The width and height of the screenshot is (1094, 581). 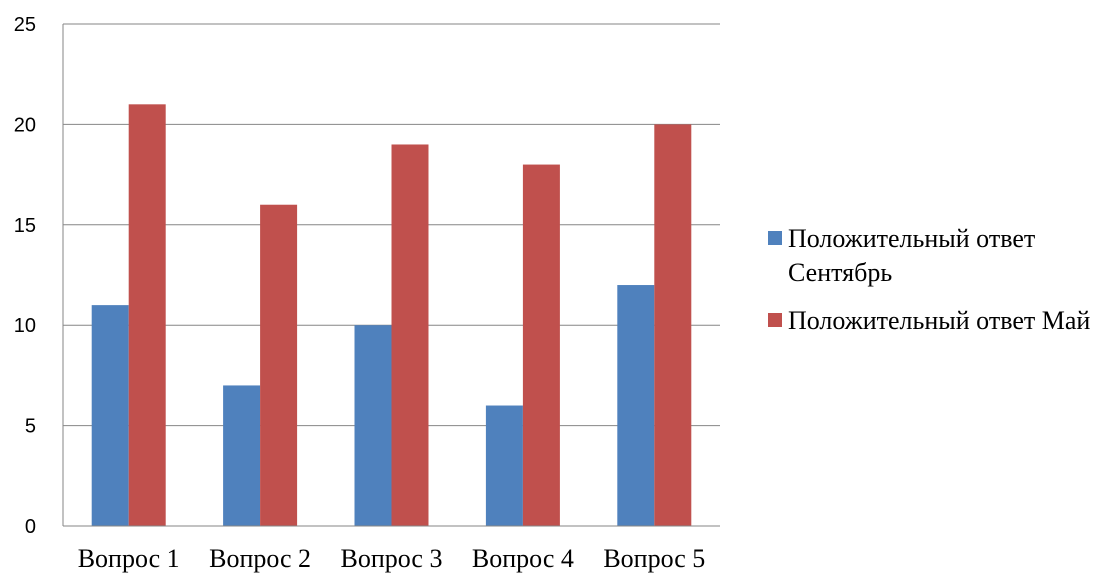 What do you see at coordinates (30, 427) in the screenshot?
I see `y-tick-label: 5` at bounding box center [30, 427].